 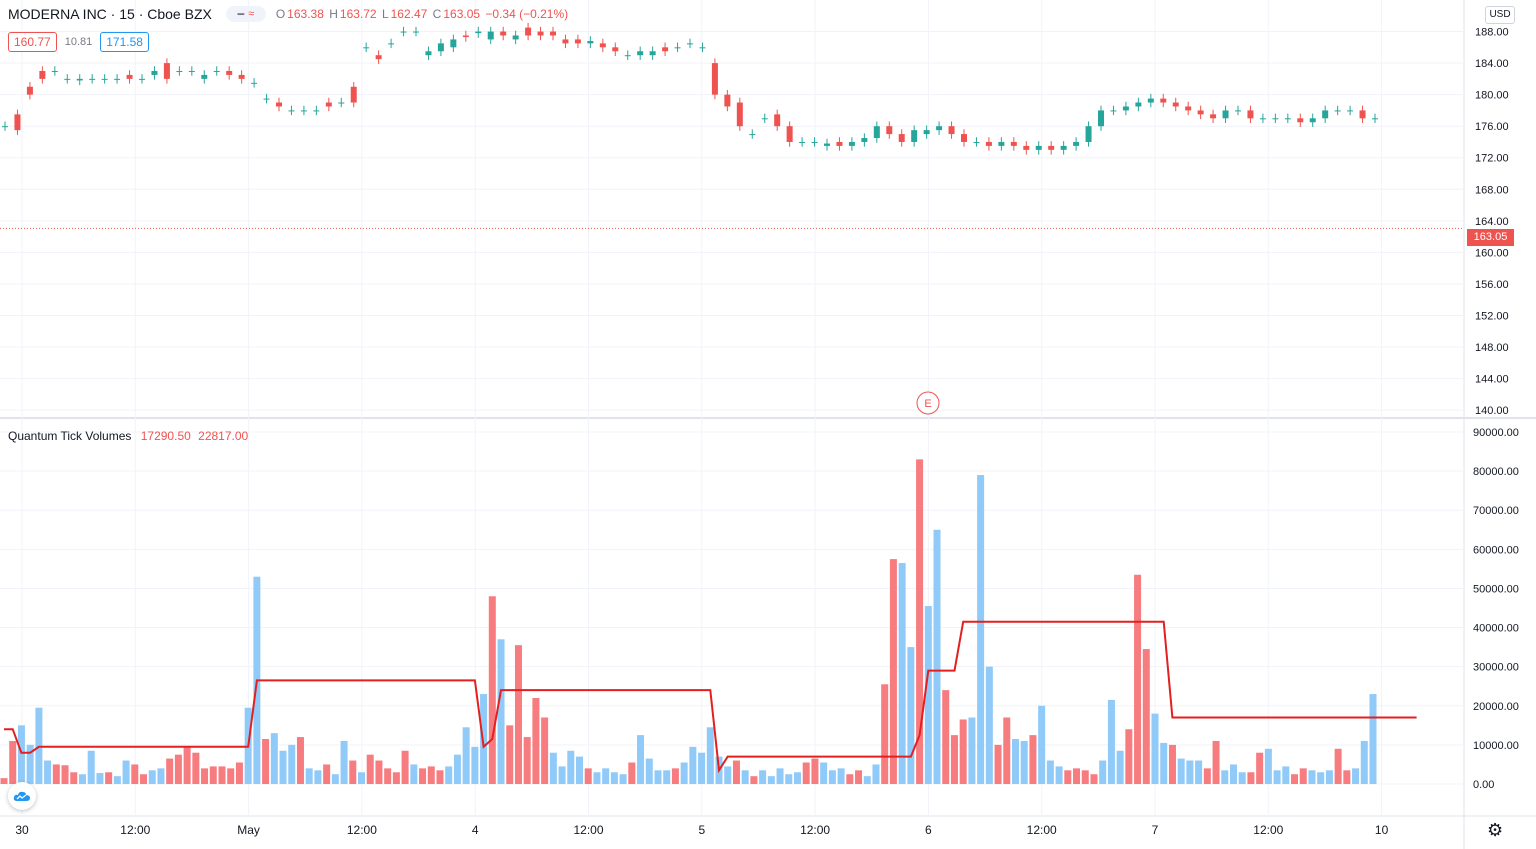 I want to click on tradingview-logo, so click(x=22, y=796).